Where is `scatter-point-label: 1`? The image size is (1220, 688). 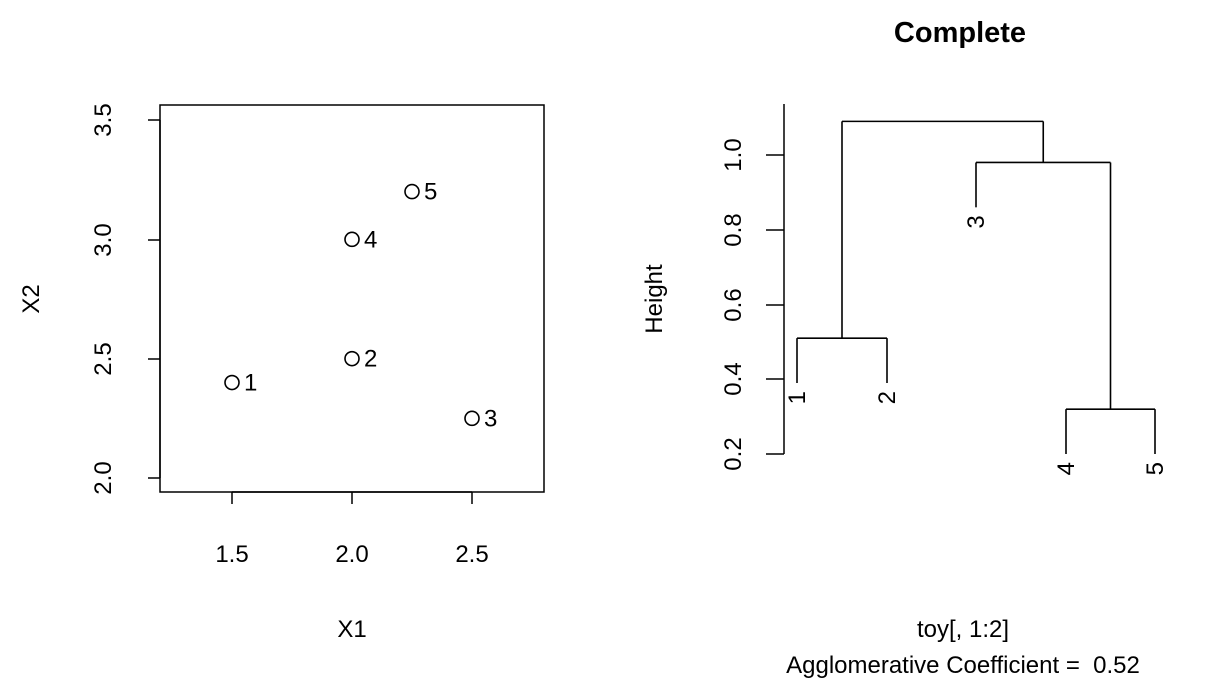 scatter-point-label: 1 is located at coordinates (250, 383).